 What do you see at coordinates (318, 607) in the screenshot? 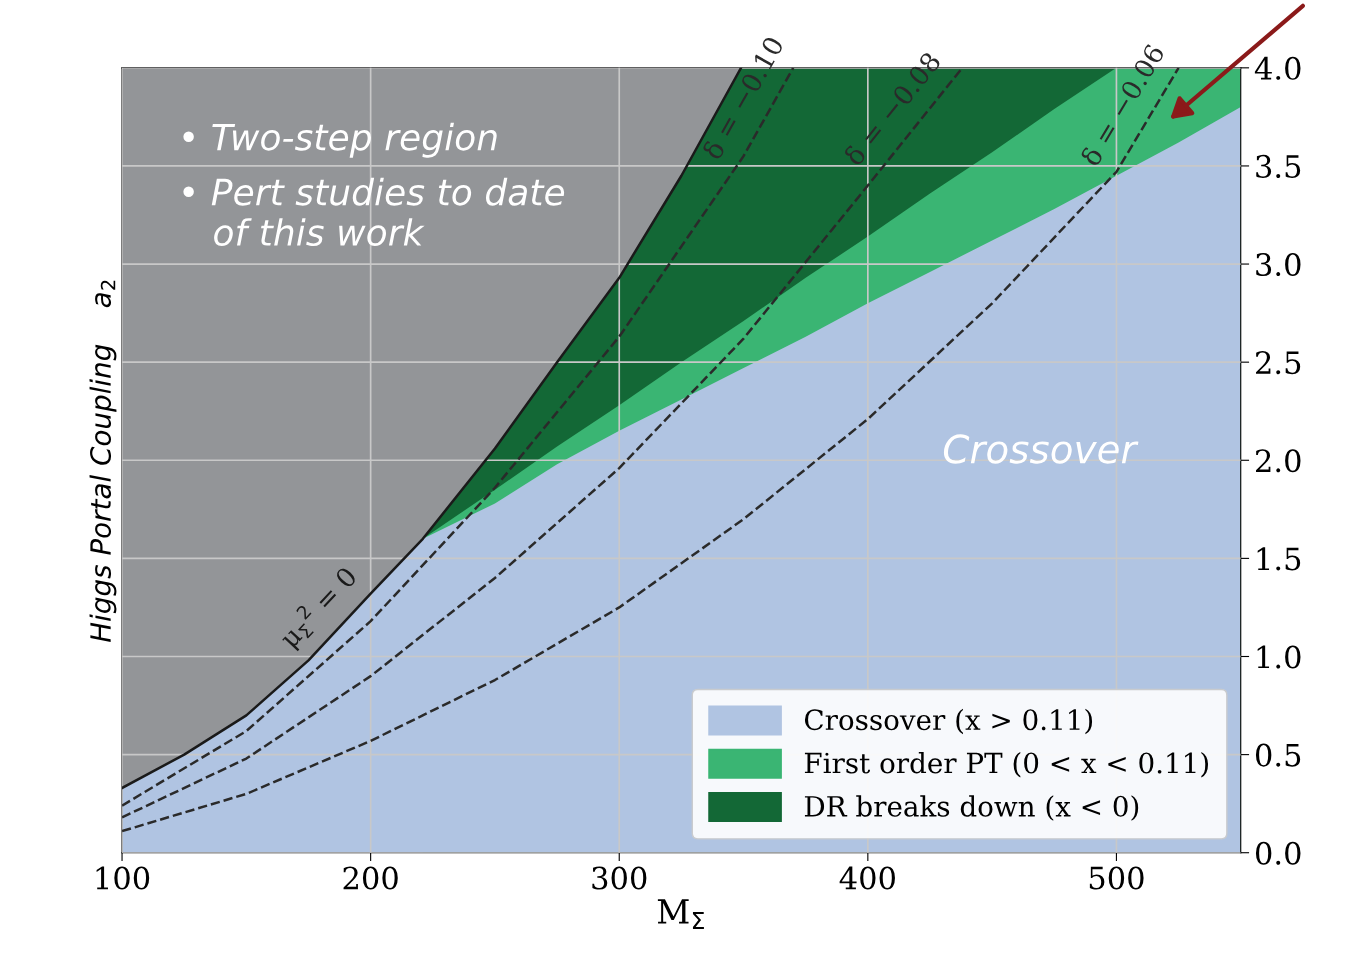
I see `text: μ$_{Σ}$$^{2}$ = 0` at bounding box center [318, 607].